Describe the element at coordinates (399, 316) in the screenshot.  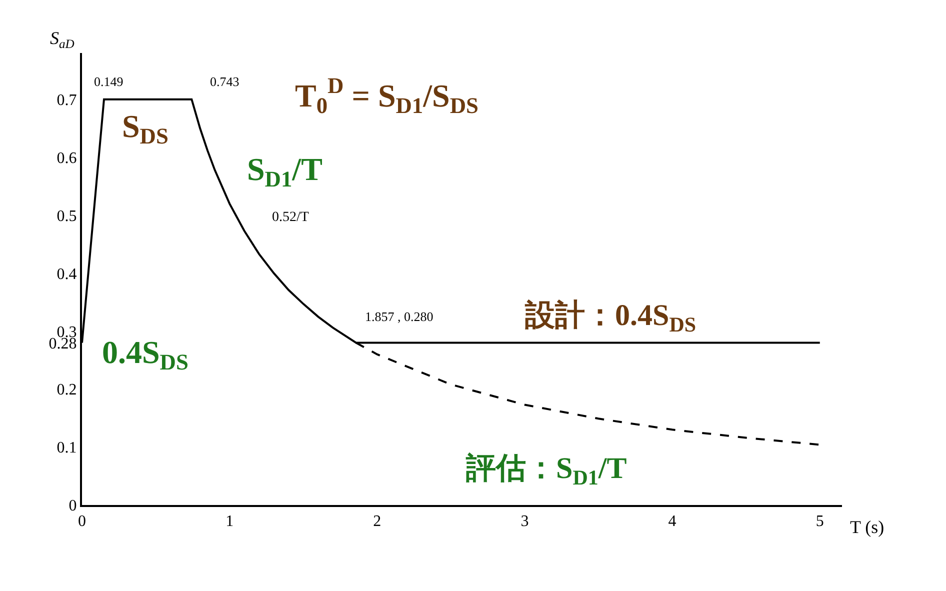
I see `annotation: 1.857 , 0.280` at that location.